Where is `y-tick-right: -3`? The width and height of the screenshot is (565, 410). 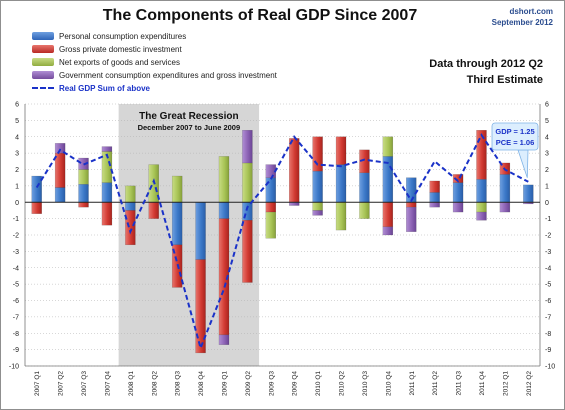
y-tick-right: -3 is located at coordinates (548, 252).